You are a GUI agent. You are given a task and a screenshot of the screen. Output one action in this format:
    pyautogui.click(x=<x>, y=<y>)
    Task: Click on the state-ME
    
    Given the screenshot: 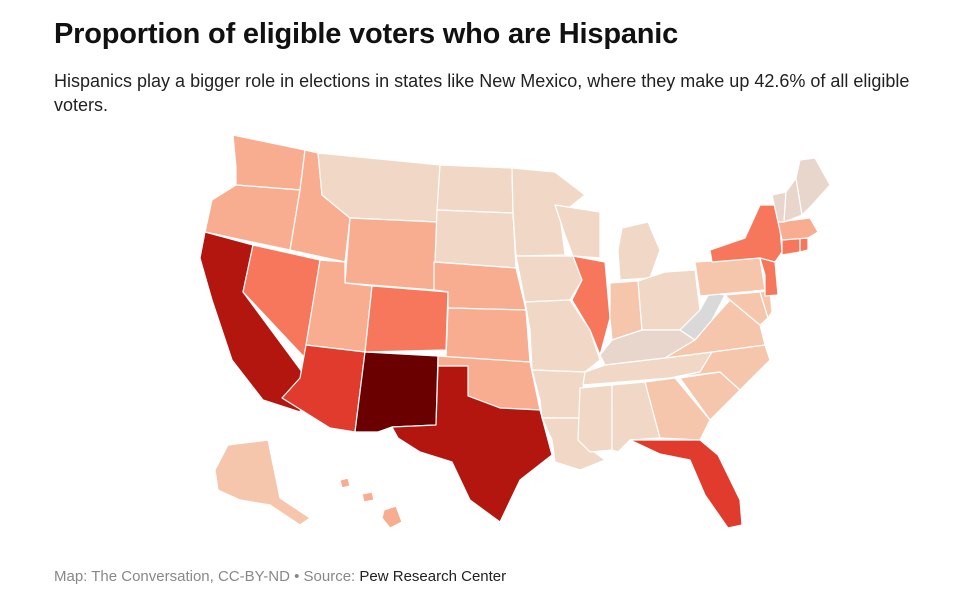 What is the action you would take?
    pyautogui.click(x=813, y=186)
    